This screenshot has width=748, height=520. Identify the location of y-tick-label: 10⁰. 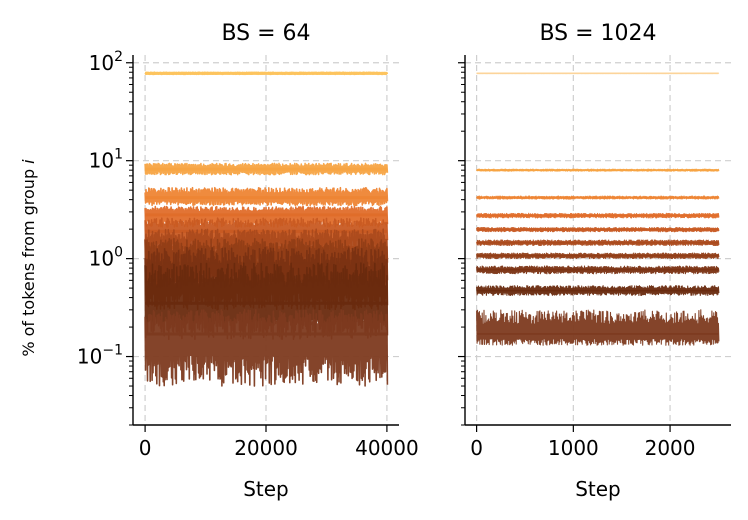
(106, 258).